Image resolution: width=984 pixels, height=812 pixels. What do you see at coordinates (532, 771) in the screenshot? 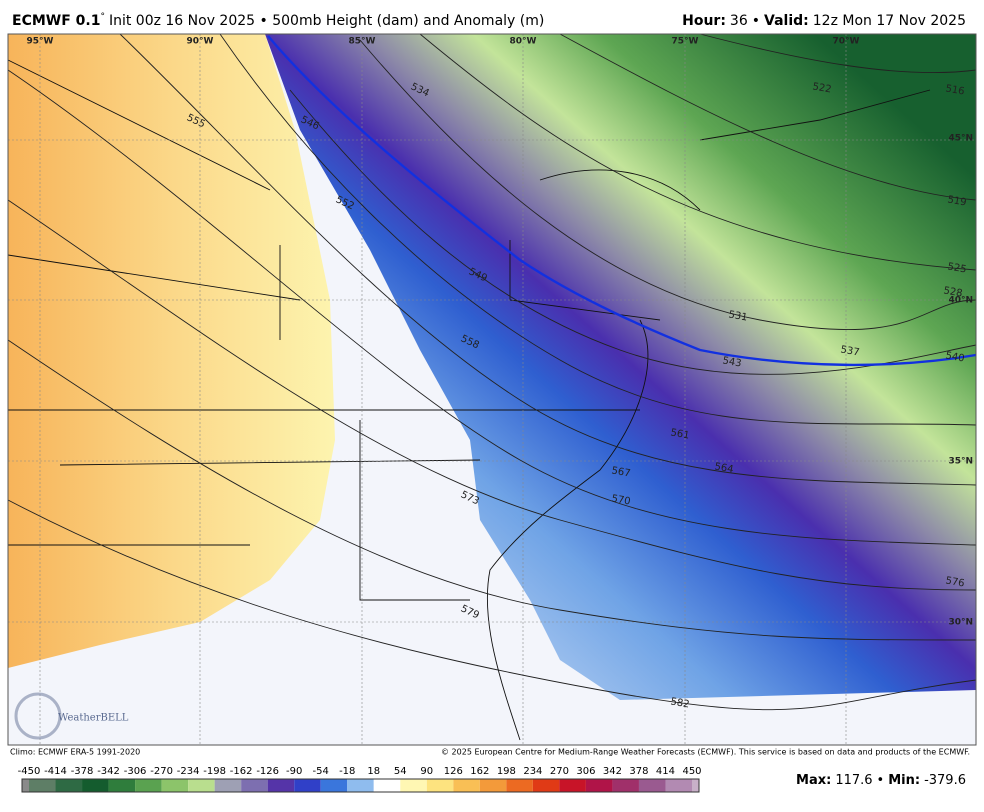
I see `colorbar-label: 234` at bounding box center [532, 771].